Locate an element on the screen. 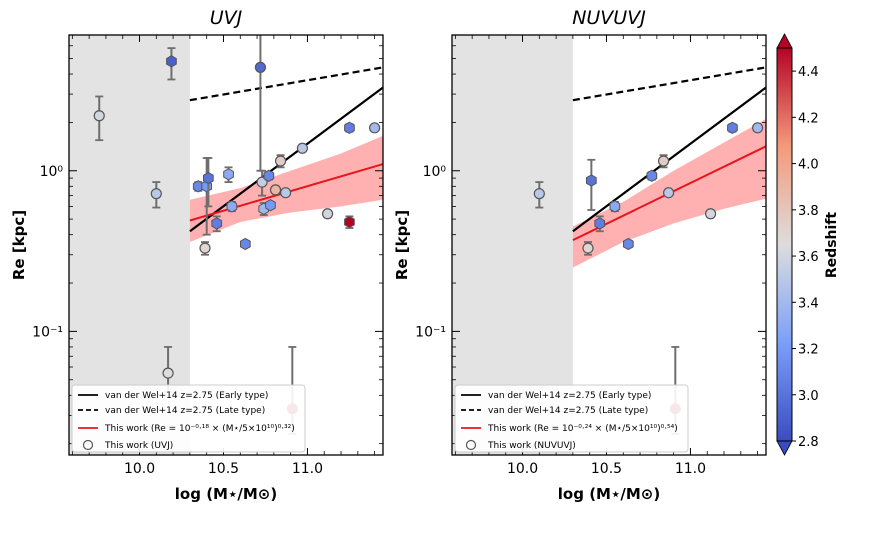 This screenshot has height=533, width=872. colorbar-tick-label: 3.4 is located at coordinates (808, 303).